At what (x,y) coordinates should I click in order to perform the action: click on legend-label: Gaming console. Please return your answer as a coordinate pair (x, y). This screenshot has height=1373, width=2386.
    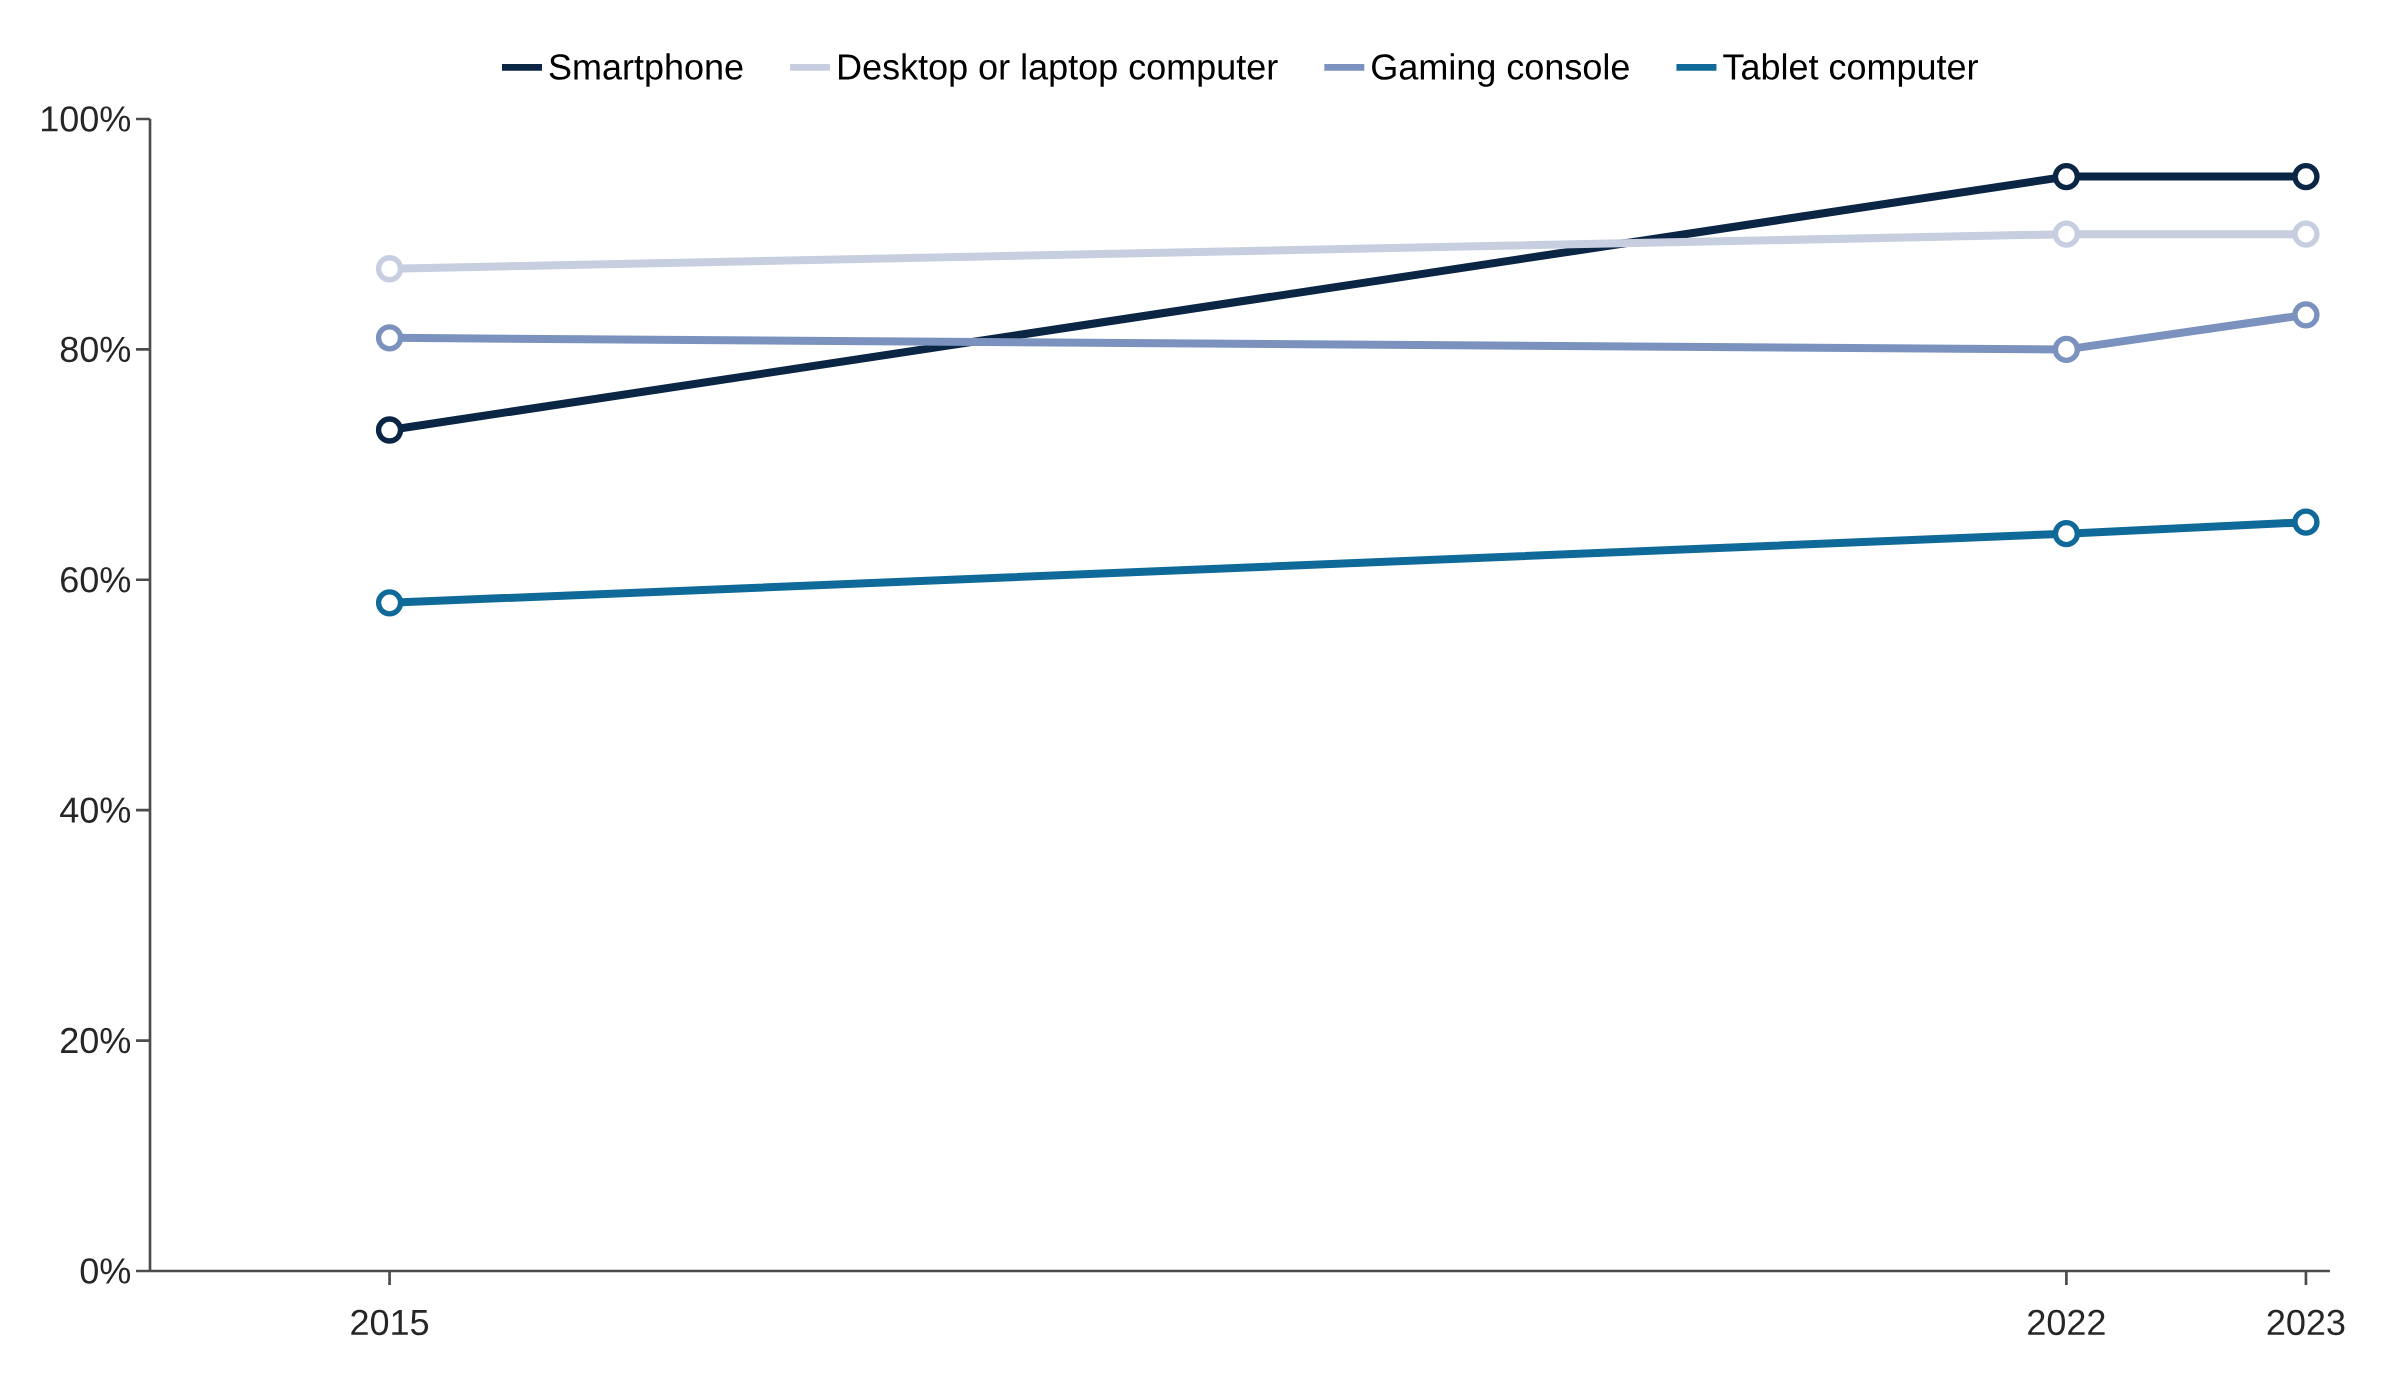
    Looking at the image, I should click on (1500, 70).